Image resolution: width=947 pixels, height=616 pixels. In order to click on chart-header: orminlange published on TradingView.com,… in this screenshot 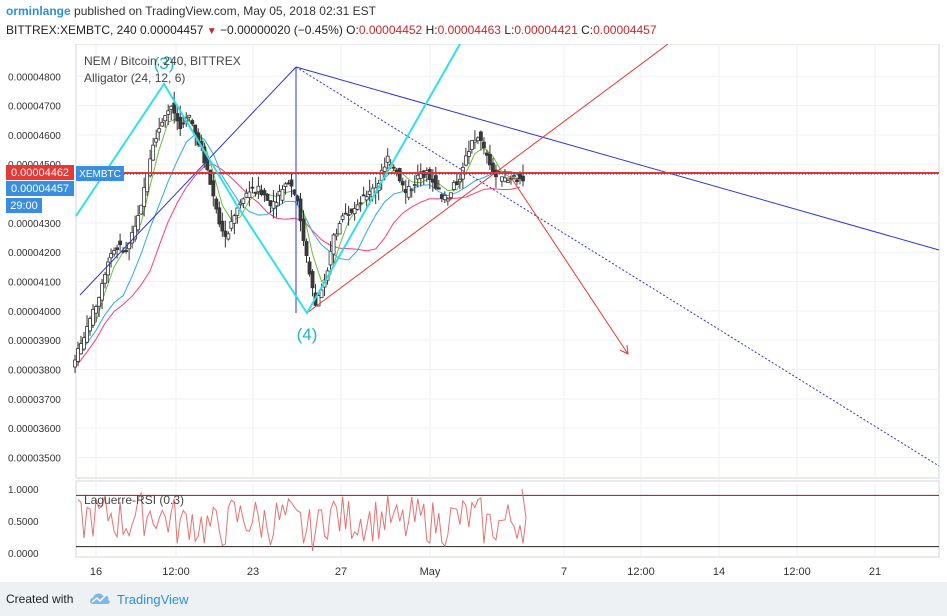, I will do `click(473, 22)`.